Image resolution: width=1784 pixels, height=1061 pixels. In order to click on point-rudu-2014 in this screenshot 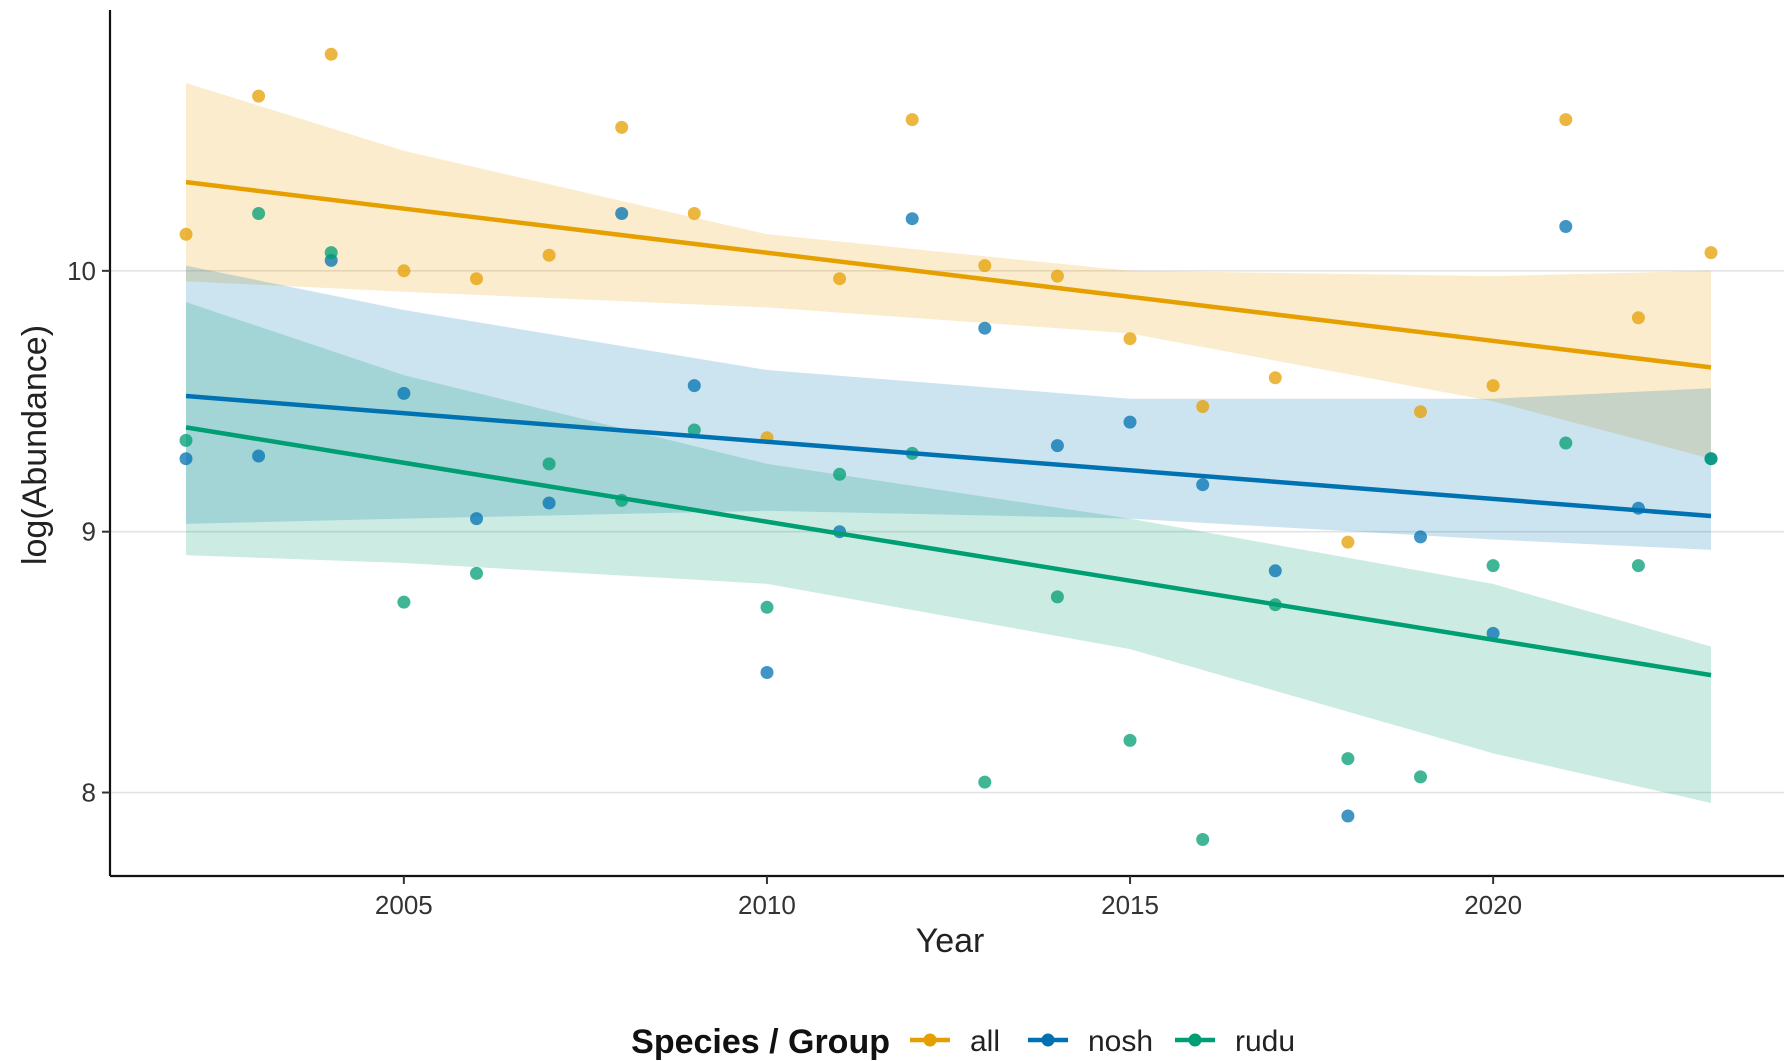, I will do `click(1057, 597)`.